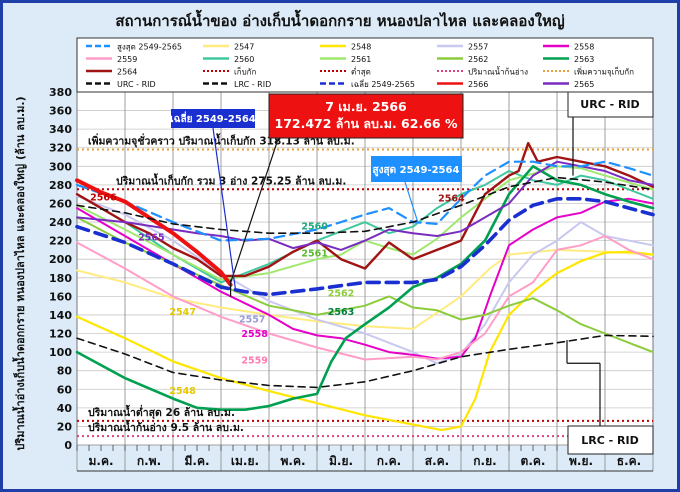 Image resolution: width=680 pixels, height=492 pixels. What do you see at coordinates (366, 106) in the screenshot?
I see `callout-date: 7 เม.ย. 2566` at bounding box center [366, 106].